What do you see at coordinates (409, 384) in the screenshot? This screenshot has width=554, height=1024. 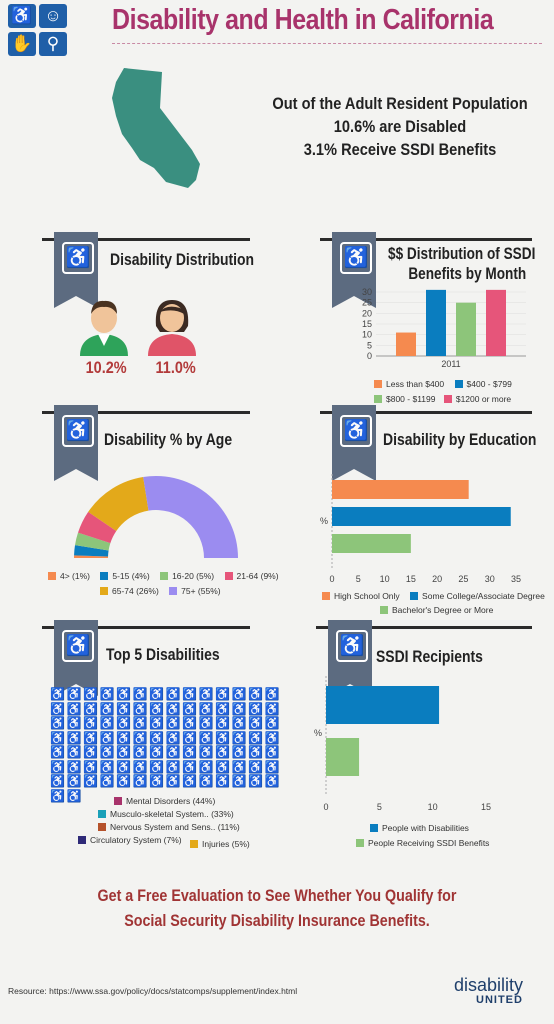 I see `legend-item: Less than $400` at bounding box center [409, 384].